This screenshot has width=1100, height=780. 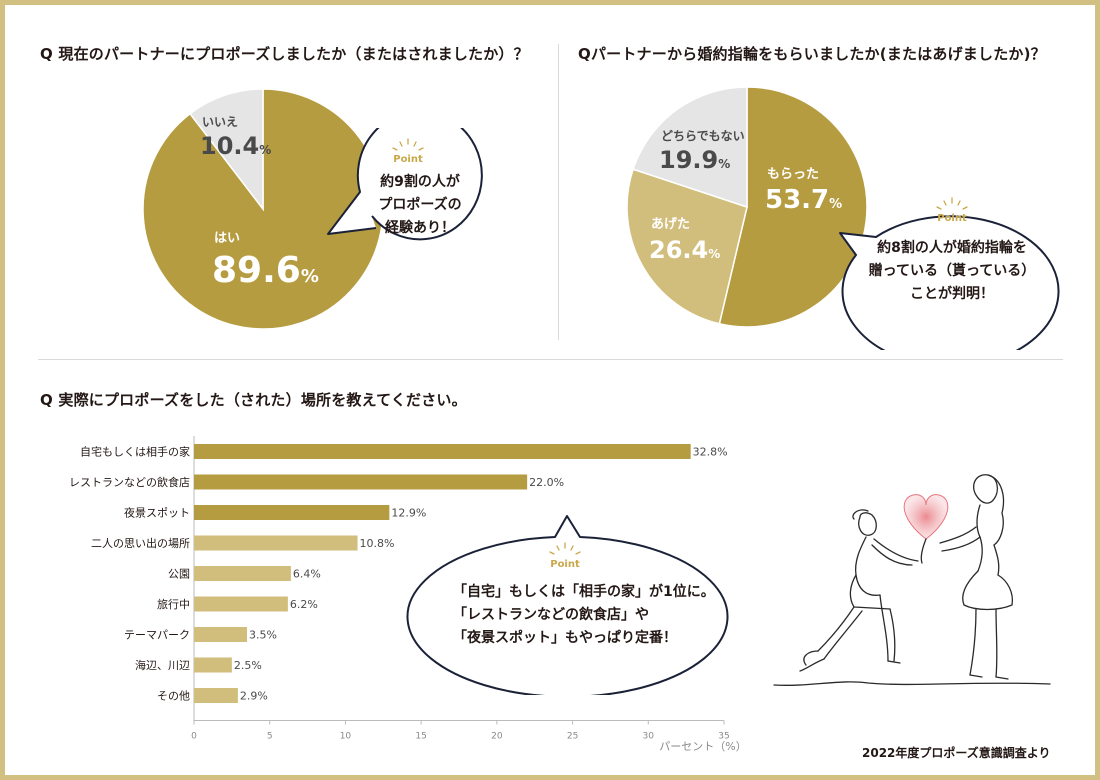 What do you see at coordinates (420, 737) in the screenshot?
I see `x-tick-label: 15` at bounding box center [420, 737].